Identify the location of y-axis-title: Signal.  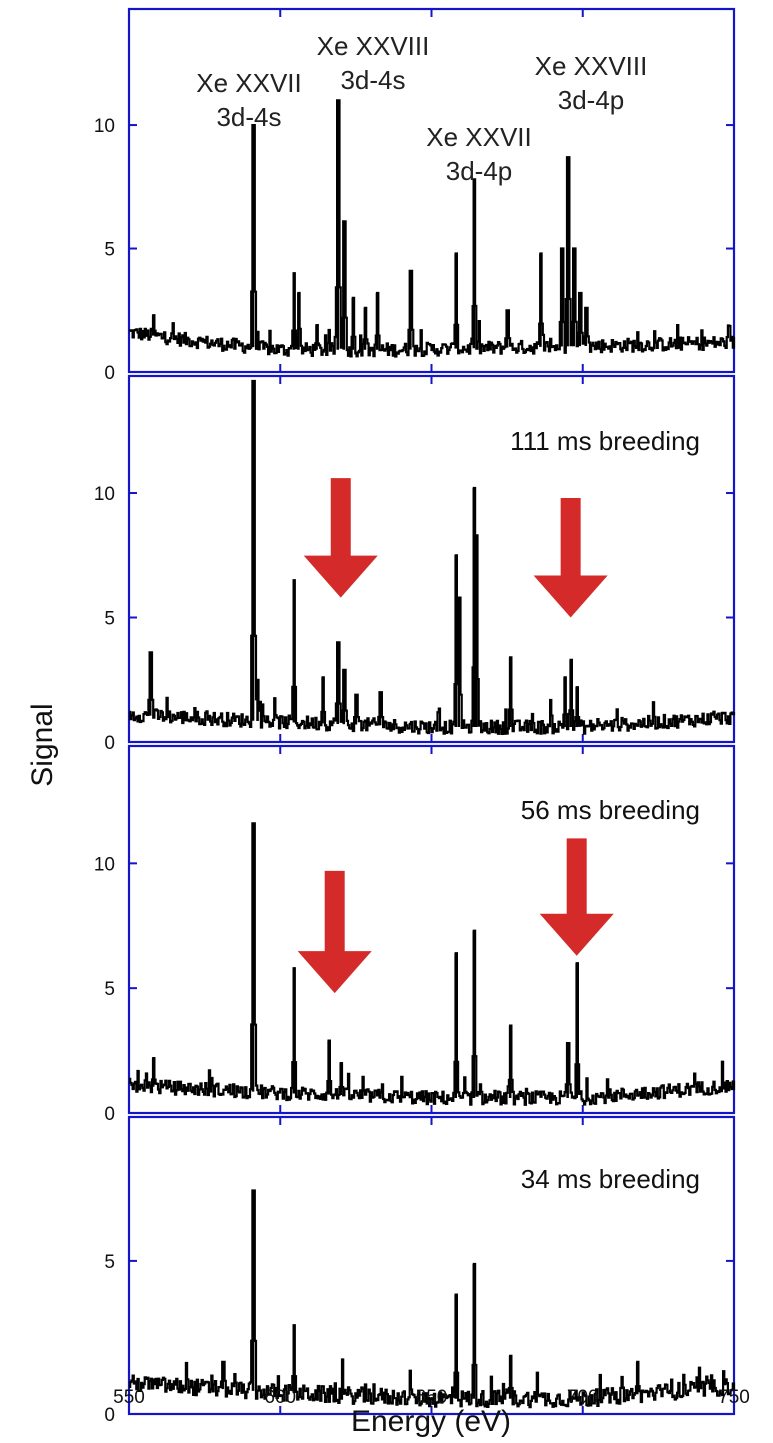
(42, 744).